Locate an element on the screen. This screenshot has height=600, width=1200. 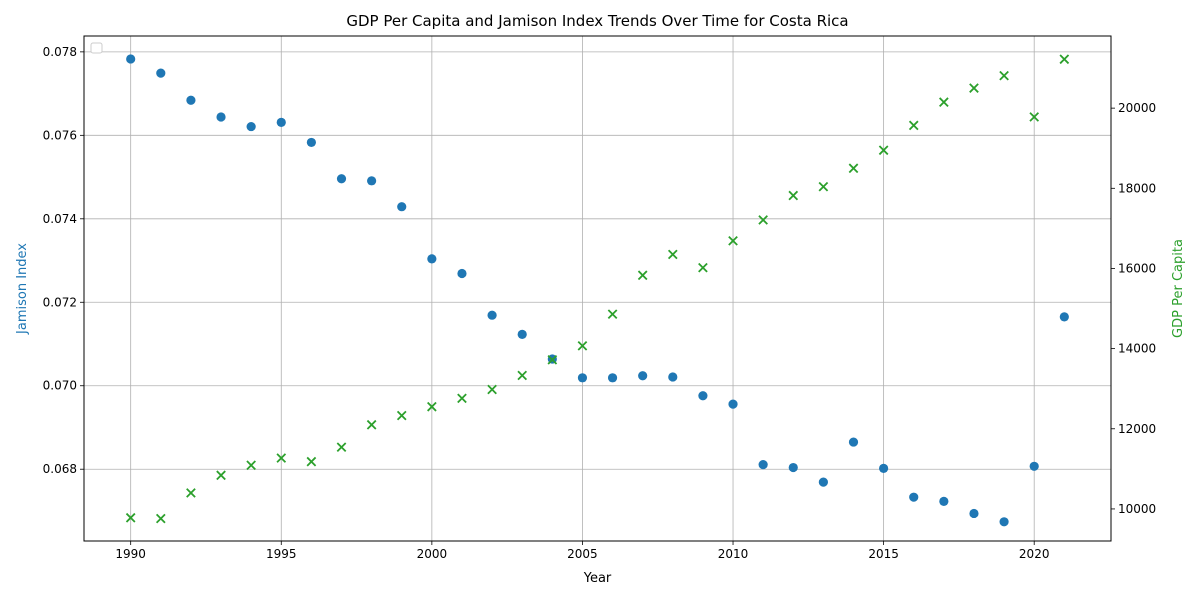
y-right-tick-label: 18000 is located at coordinates (1137, 188).